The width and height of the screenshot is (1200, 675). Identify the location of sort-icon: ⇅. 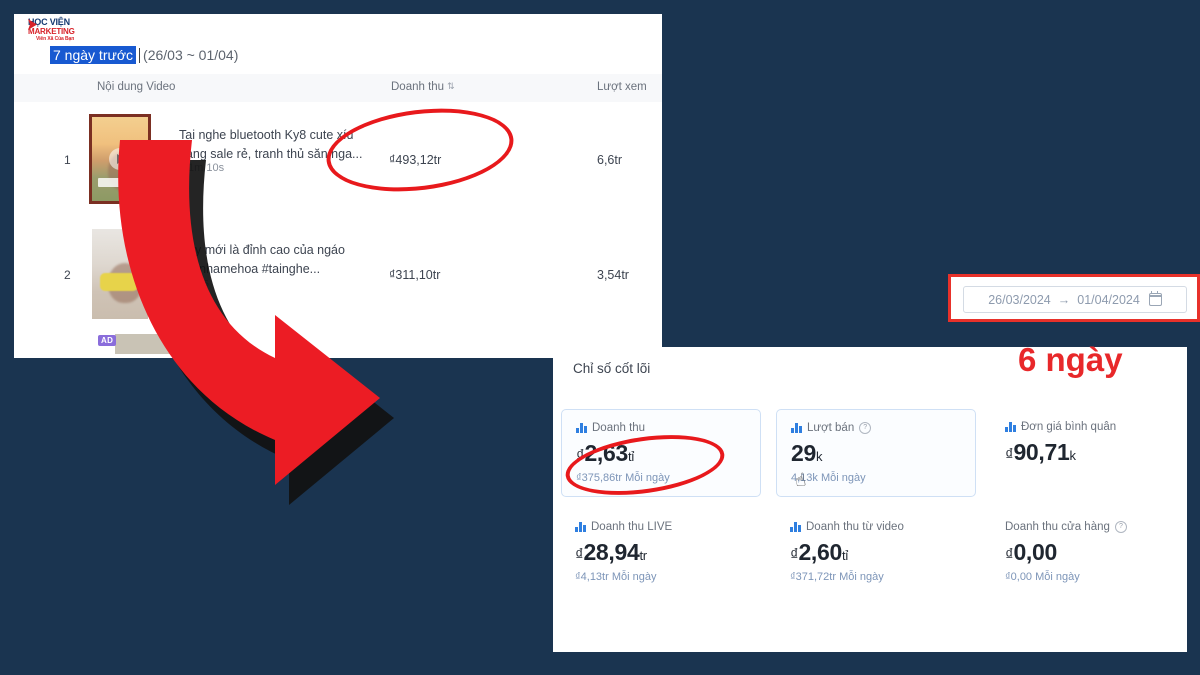
(451, 86).